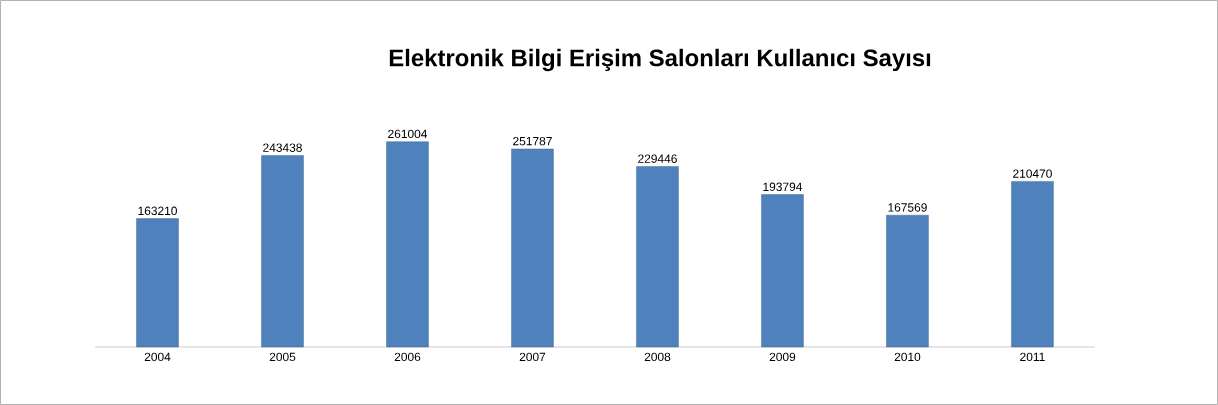  I want to click on data-label: 193794, so click(783, 186).